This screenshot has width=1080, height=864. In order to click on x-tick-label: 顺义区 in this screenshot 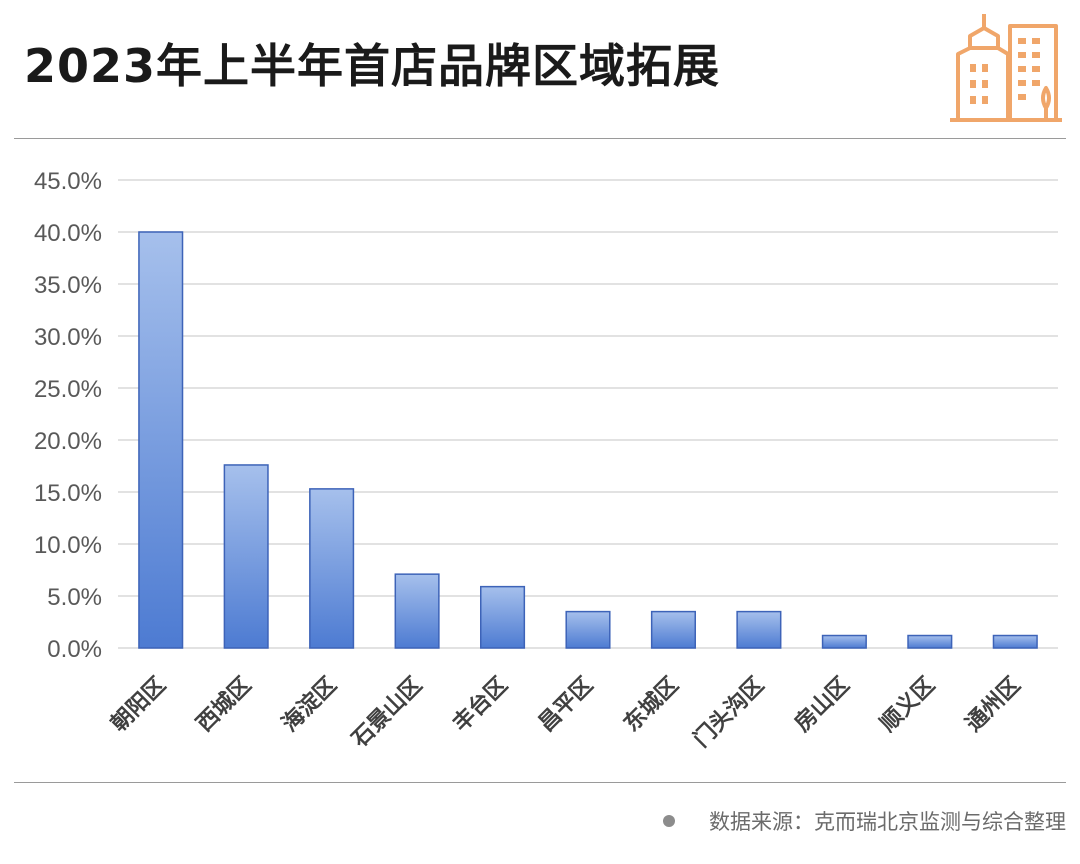, I will do `click(908, 705)`.